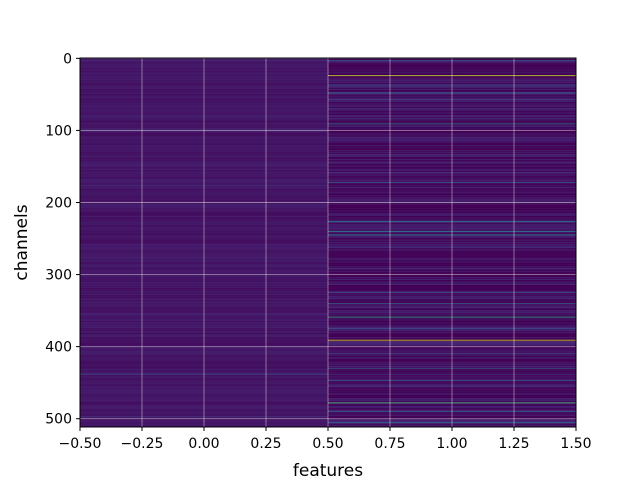  What do you see at coordinates (67, 59) in the screenshot?
I see `y-tick-label: 0` at bounding box center [67, 59].